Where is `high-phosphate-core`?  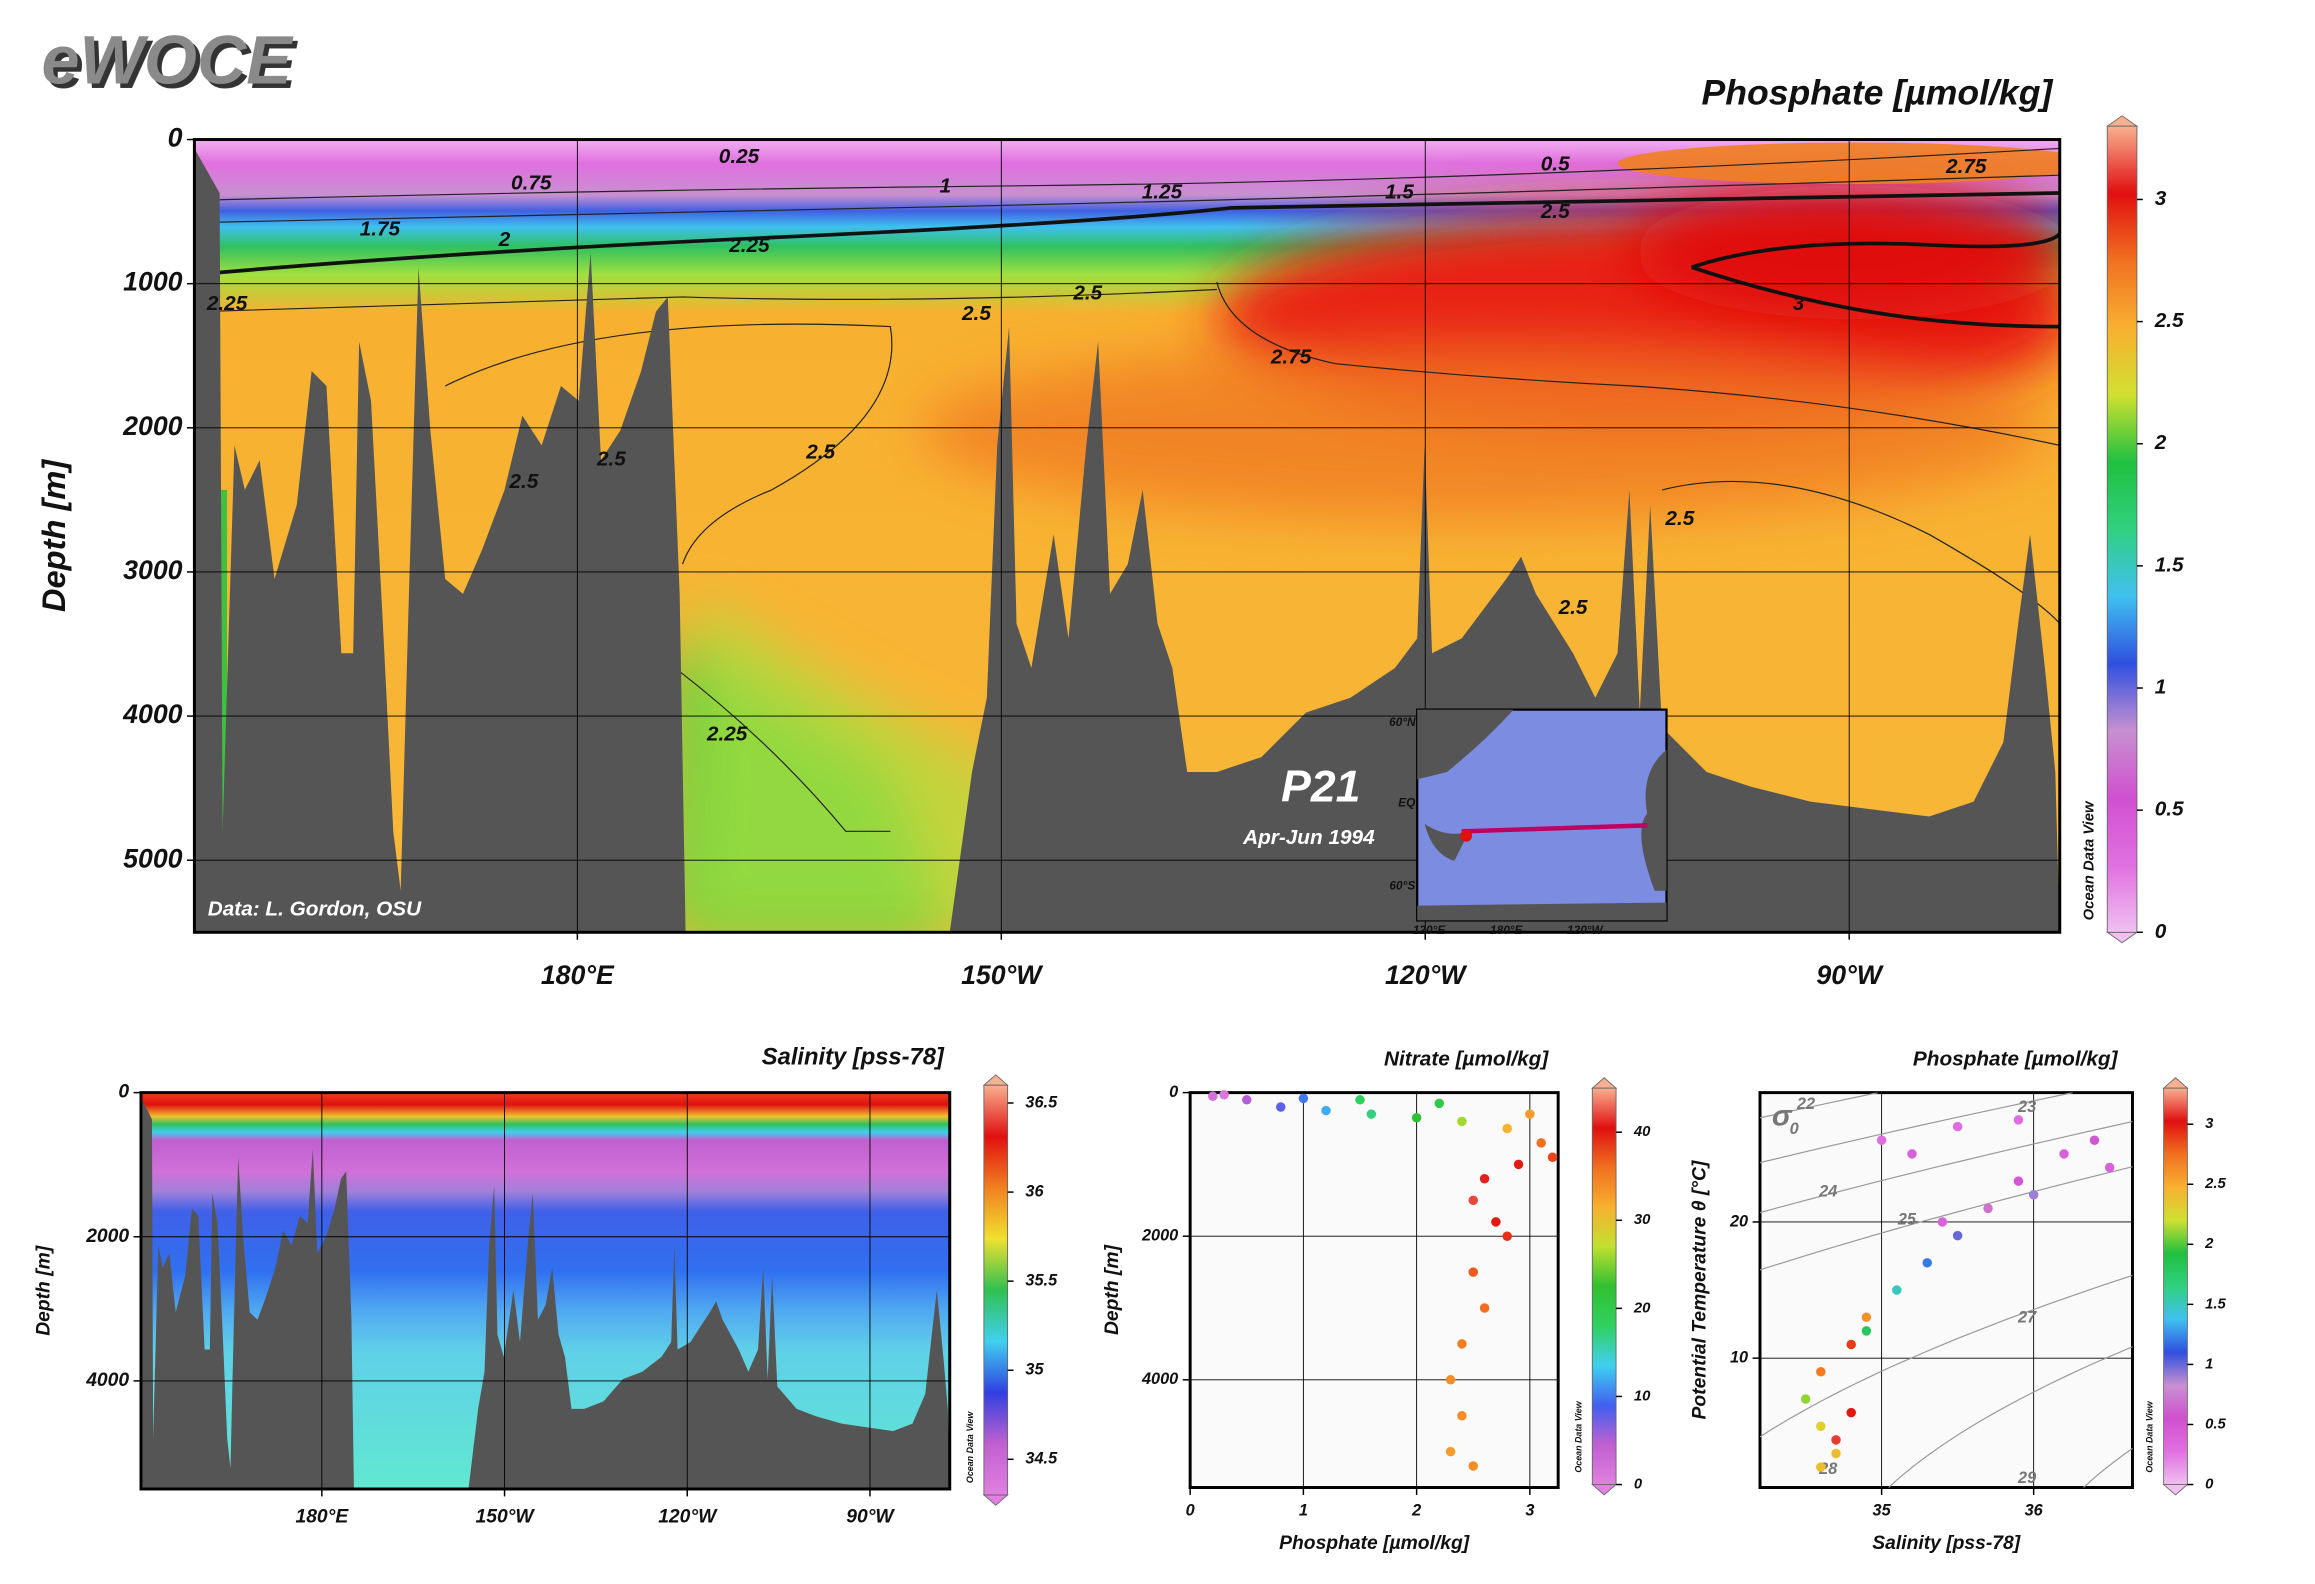 high-phosphate-core is located at coordinates (1846, 252).